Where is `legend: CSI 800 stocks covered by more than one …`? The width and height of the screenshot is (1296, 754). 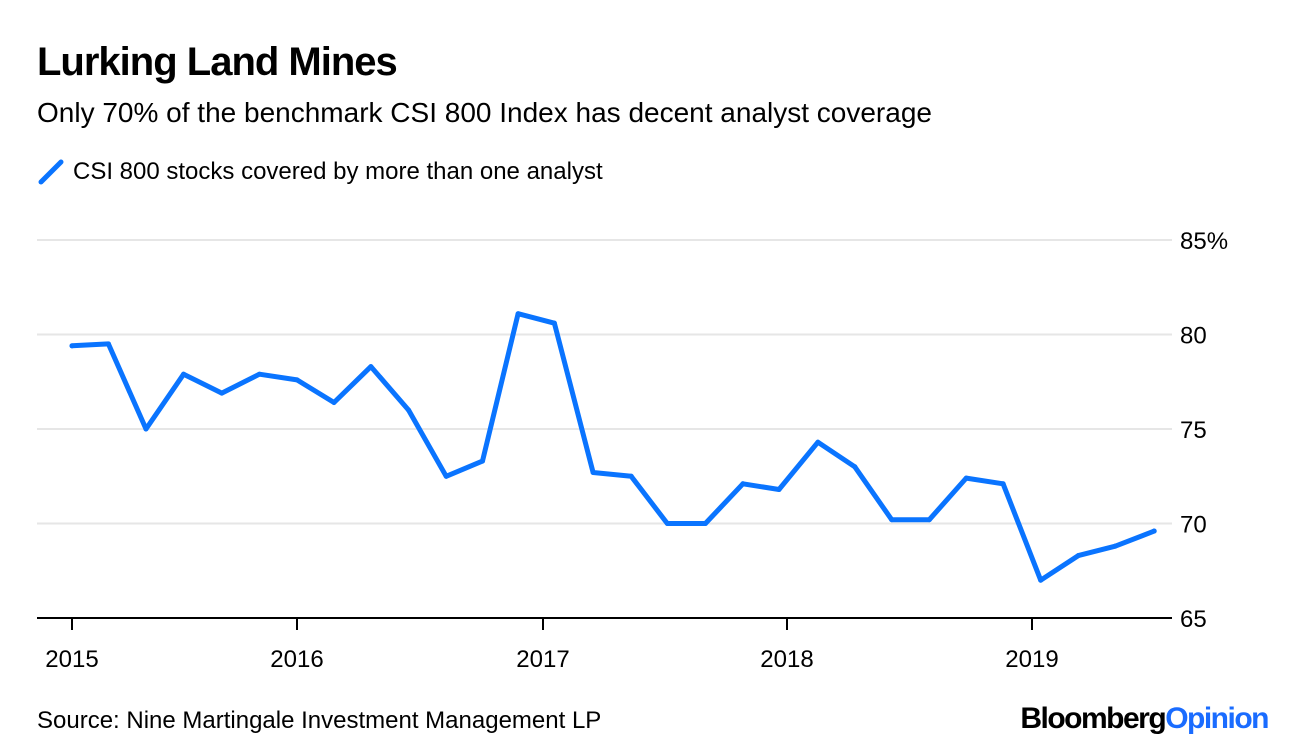 legend: CSI 800 stocks covered by more than one … is located at coordinates (320, 172).